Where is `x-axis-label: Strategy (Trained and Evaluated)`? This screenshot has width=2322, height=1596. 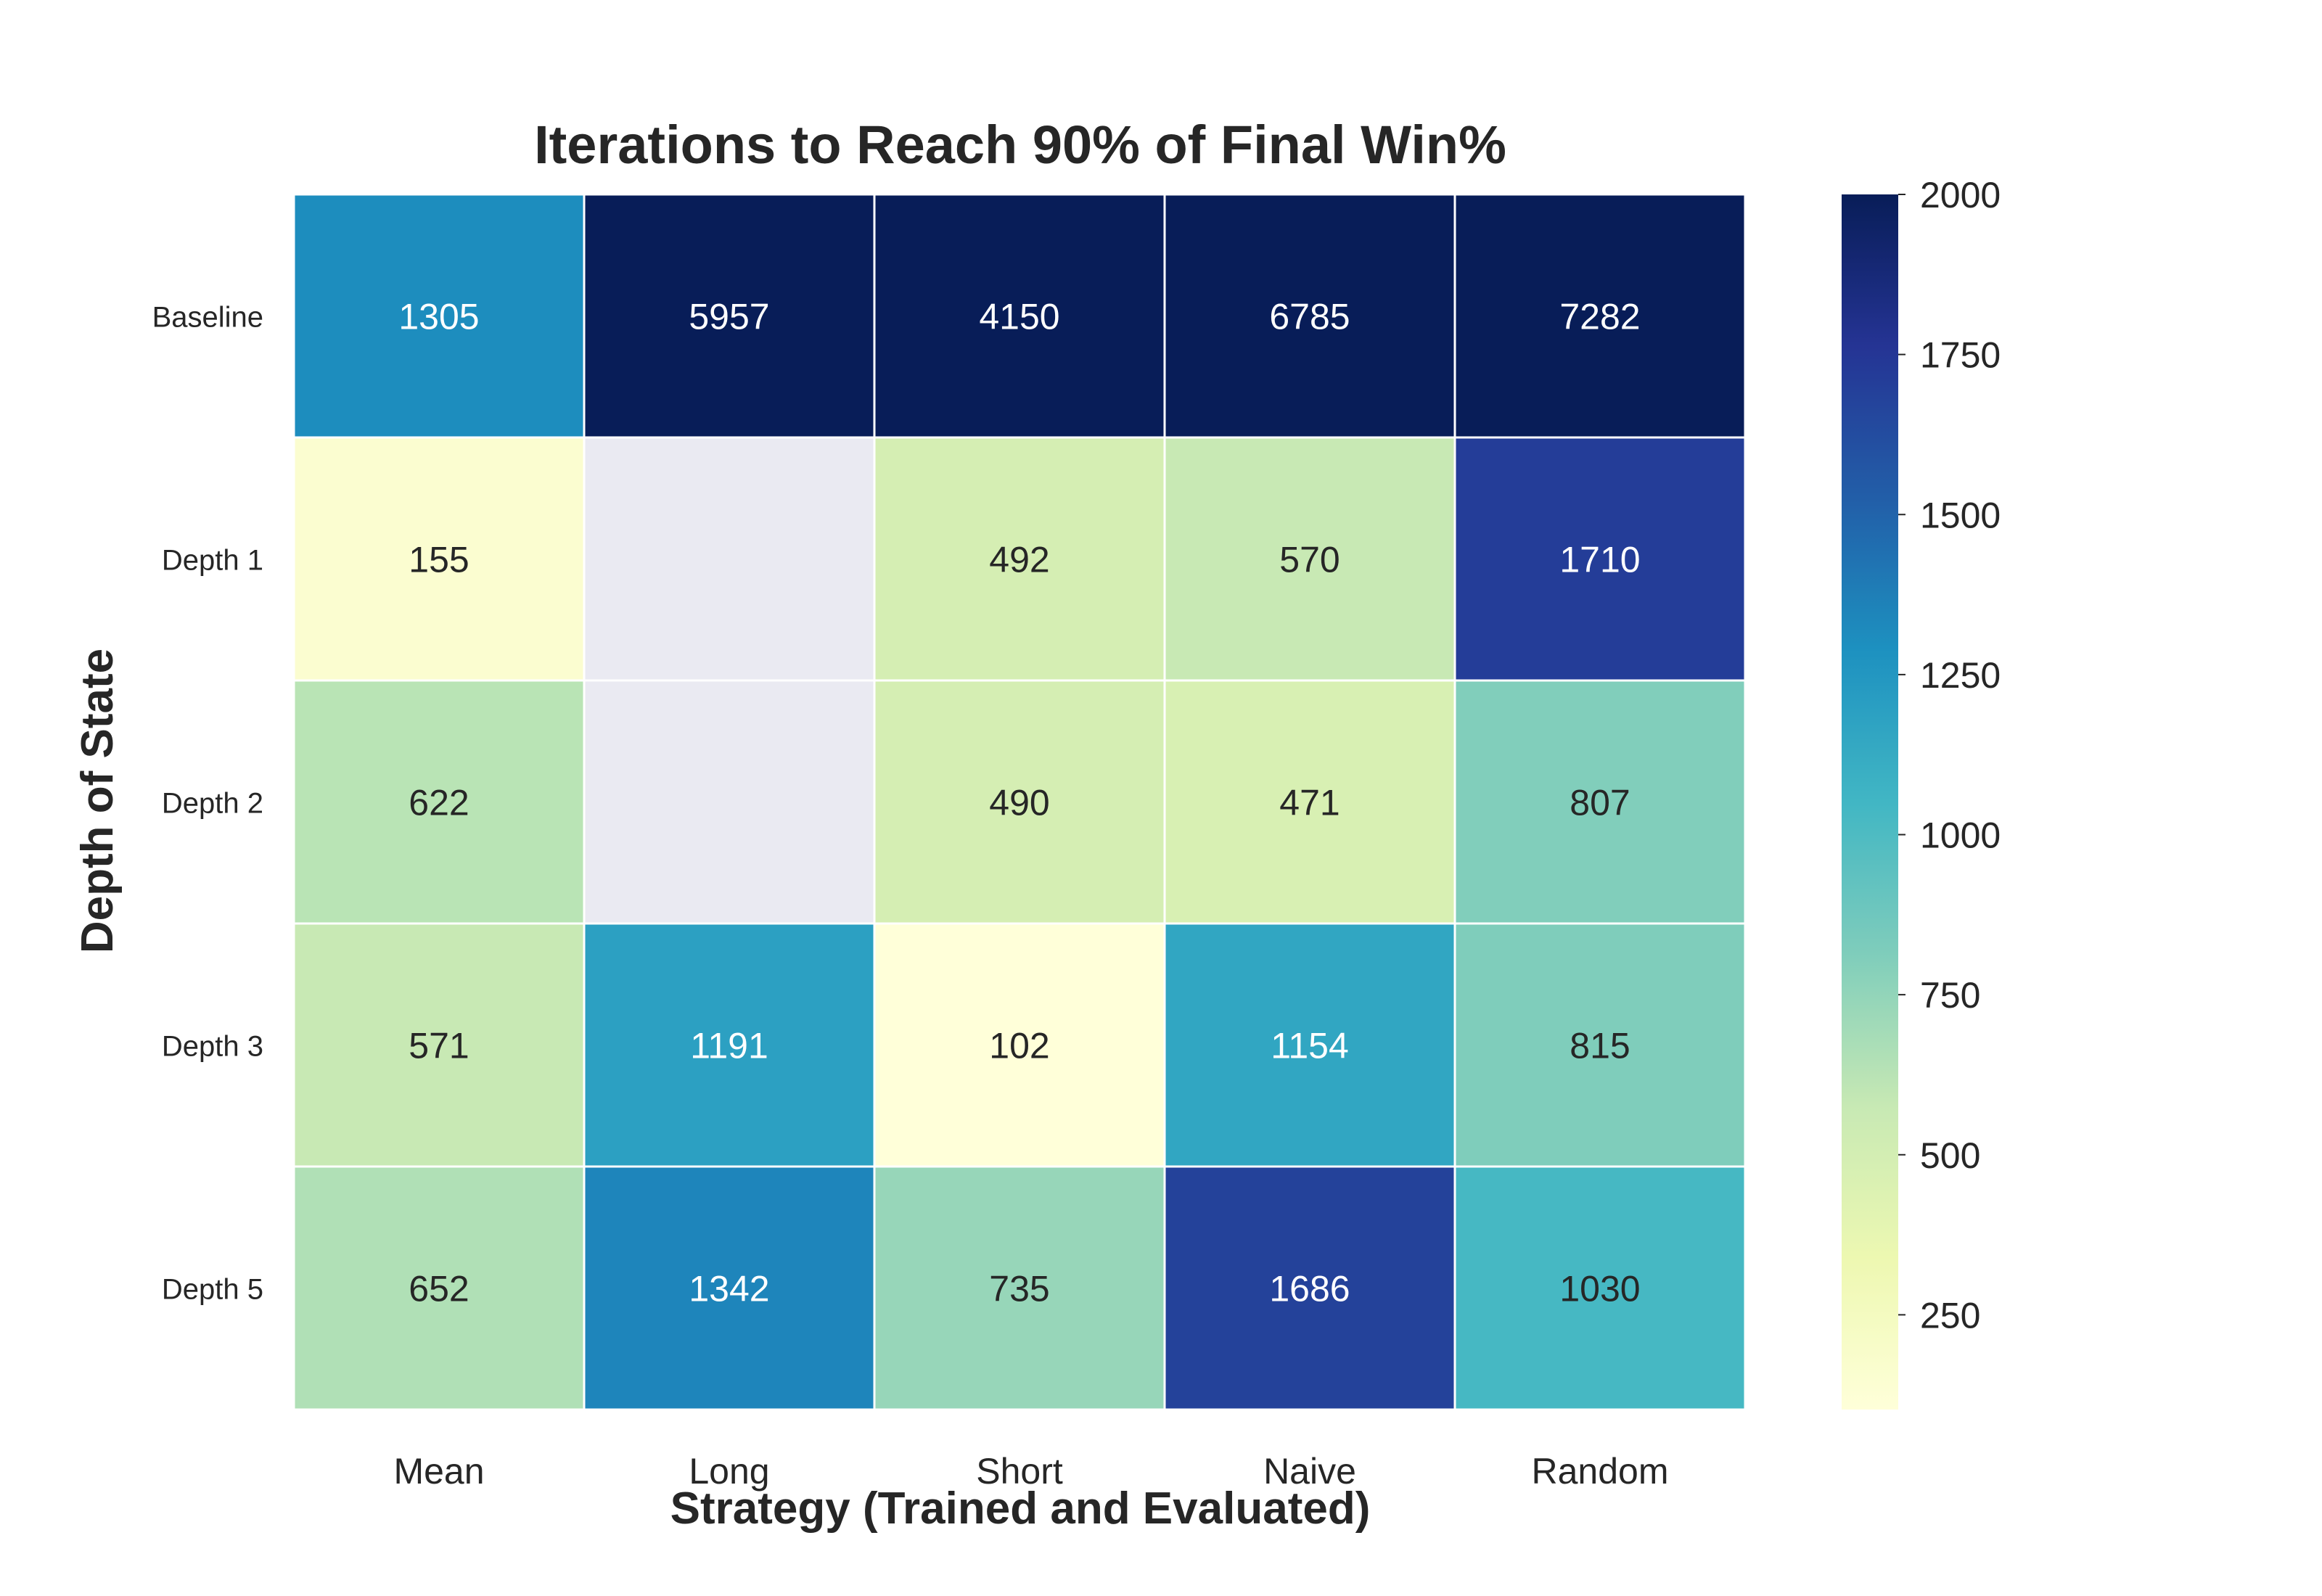 x-axis-label: Strategy (Trained and Evaluated) is located at coordinates (1021, 1509).